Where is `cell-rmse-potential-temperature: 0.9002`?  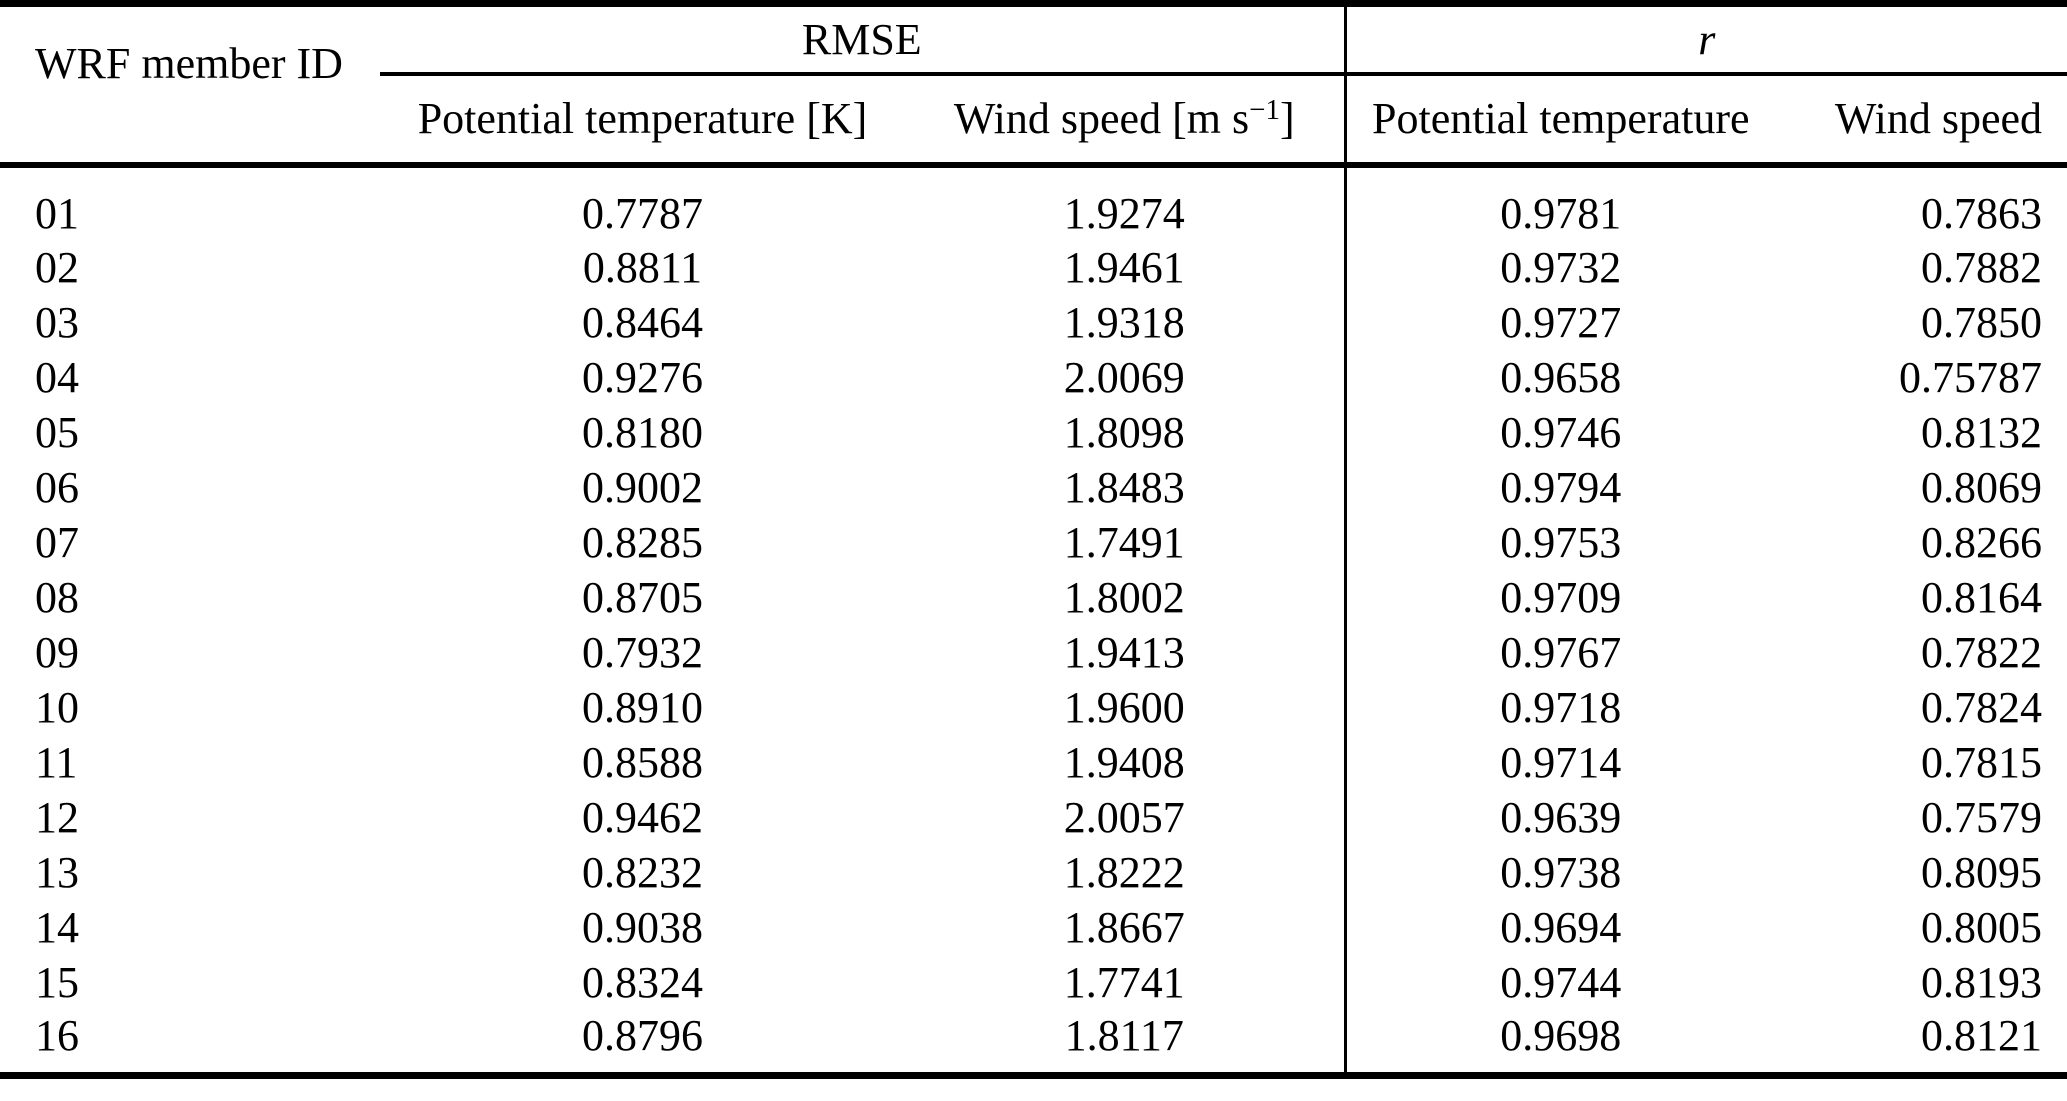
cell-rmse-potential-temperature: 0.9002 is located at coordinates (642, 487).